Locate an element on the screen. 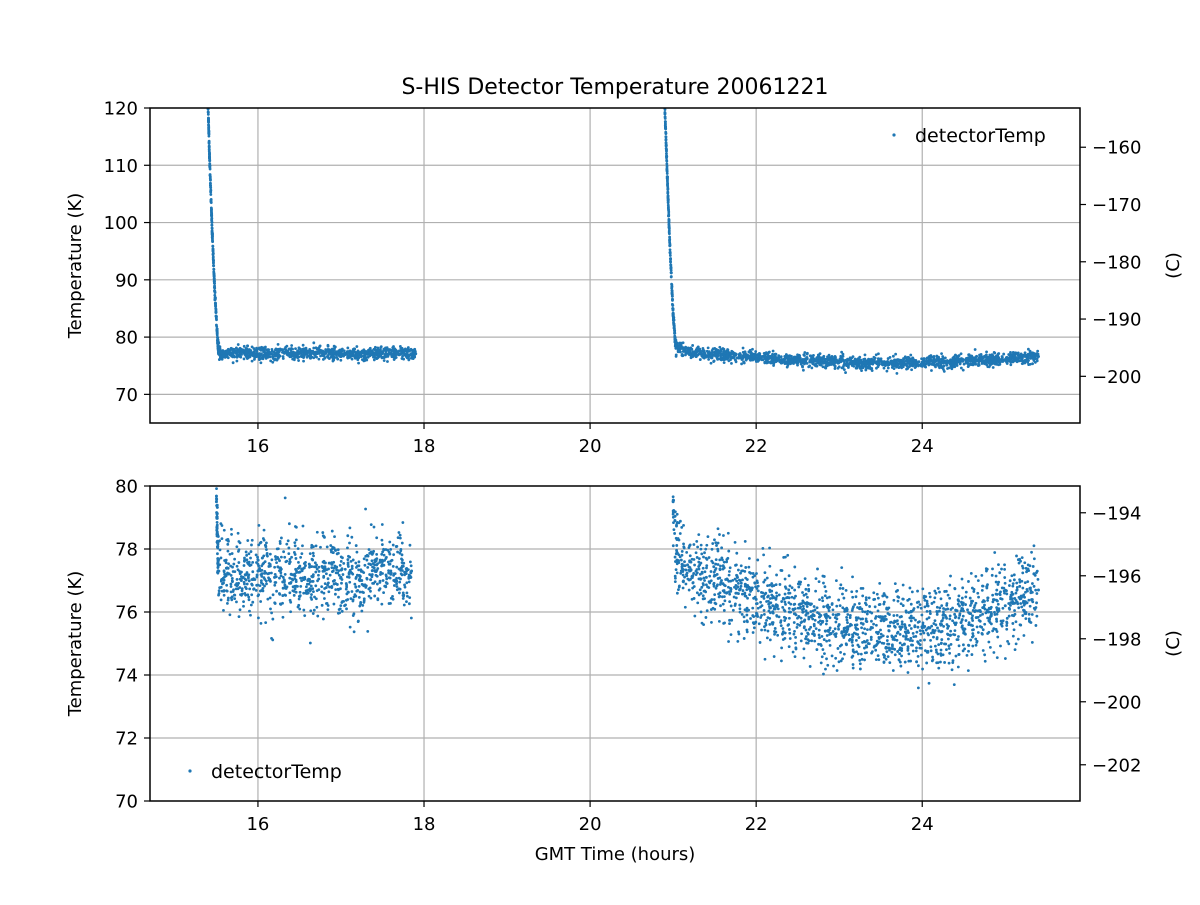 The width and height of the screenshot is (1200, 905). y-right-tick-label: −200 is located at coordinates (1116, 377).